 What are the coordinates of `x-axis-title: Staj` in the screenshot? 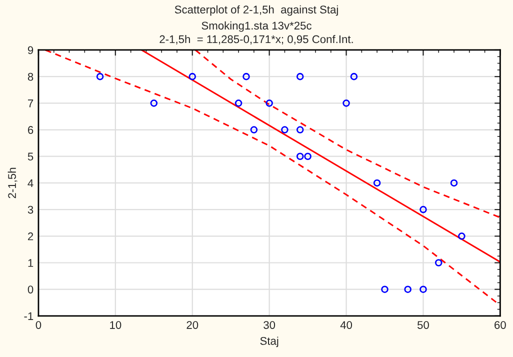 It's located at (269, 342).